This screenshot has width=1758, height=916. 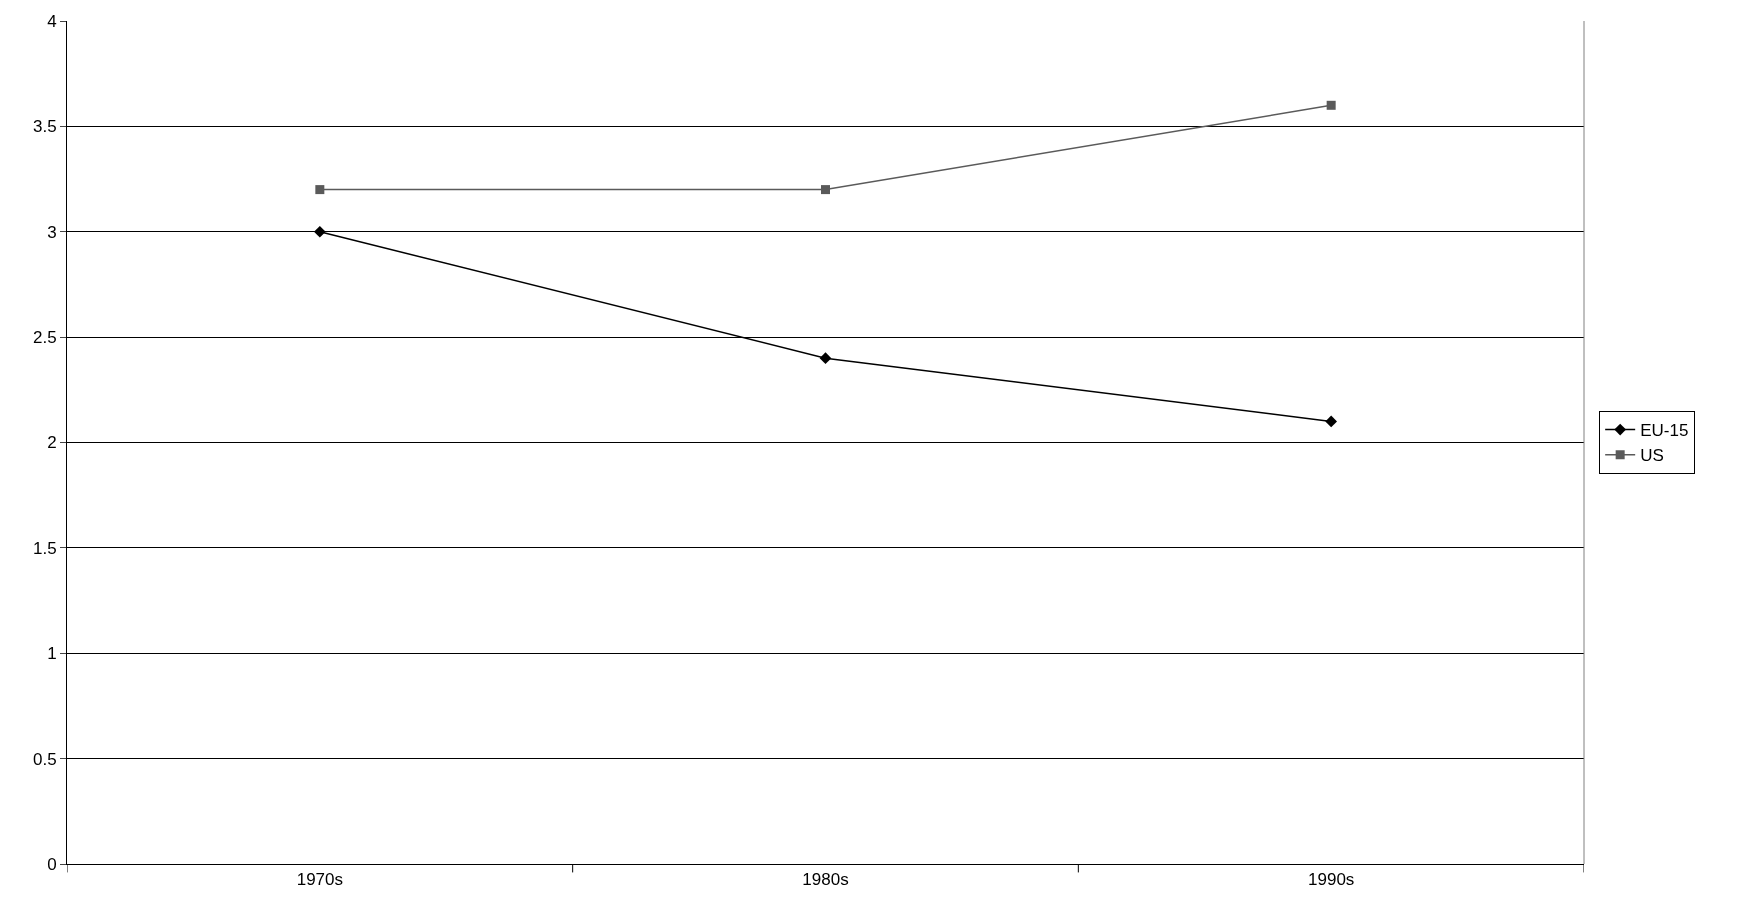 What do you see at coordinates (52, 443) in the screenshot?
I see `y-tick-label: 2` at bounding box center [52, 443].